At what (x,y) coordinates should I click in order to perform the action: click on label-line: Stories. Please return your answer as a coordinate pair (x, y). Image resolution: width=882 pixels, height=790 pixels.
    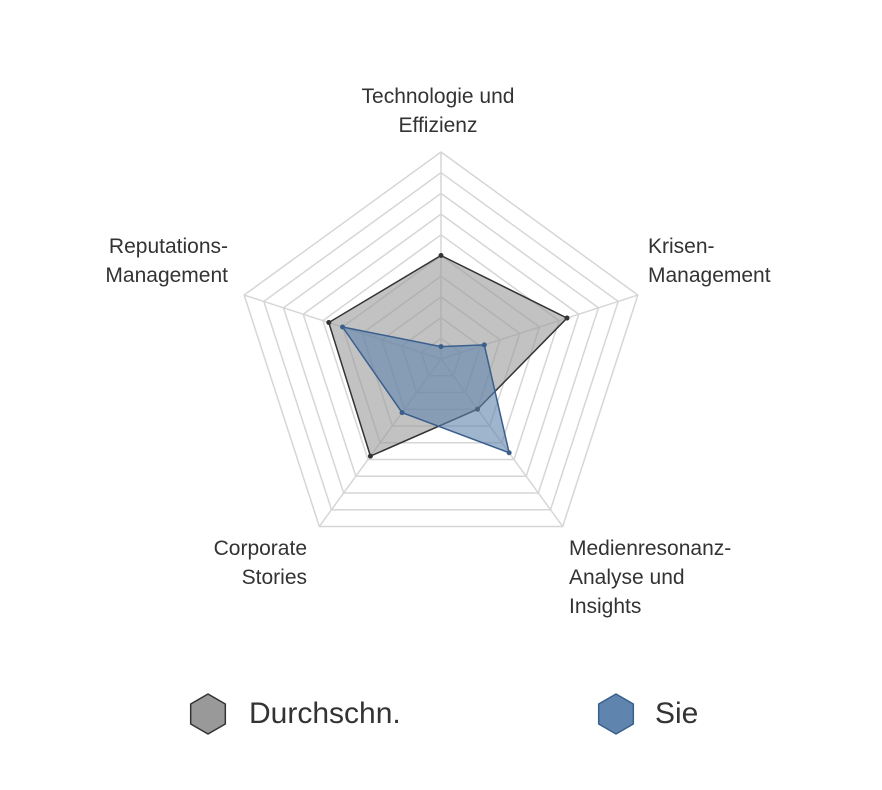
    Looking at the image, I should click on (274, 577).